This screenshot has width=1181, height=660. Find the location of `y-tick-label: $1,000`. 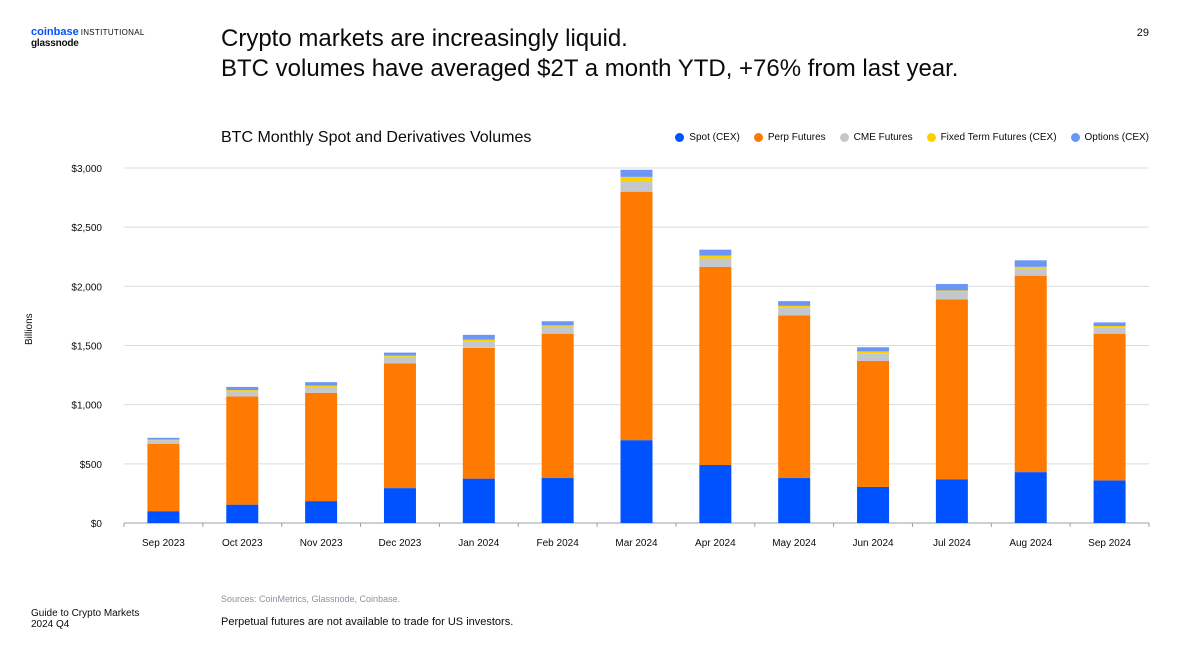

y-tick-label: $1,000 is located at coordinates (86, 406).